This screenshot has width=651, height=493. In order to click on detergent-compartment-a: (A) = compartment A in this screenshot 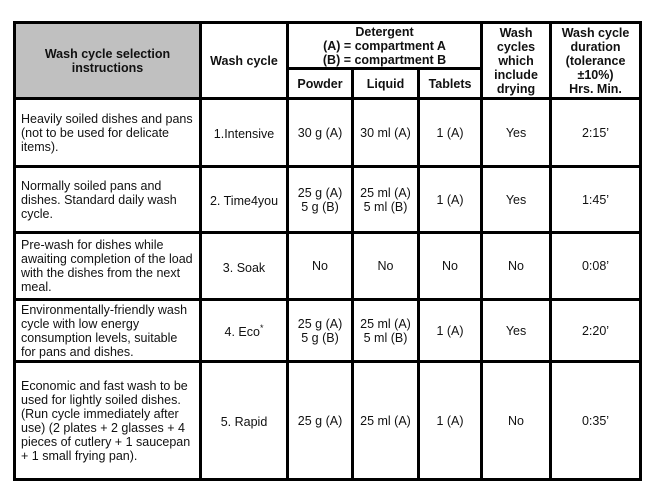, I will do `click(384, 45)`.